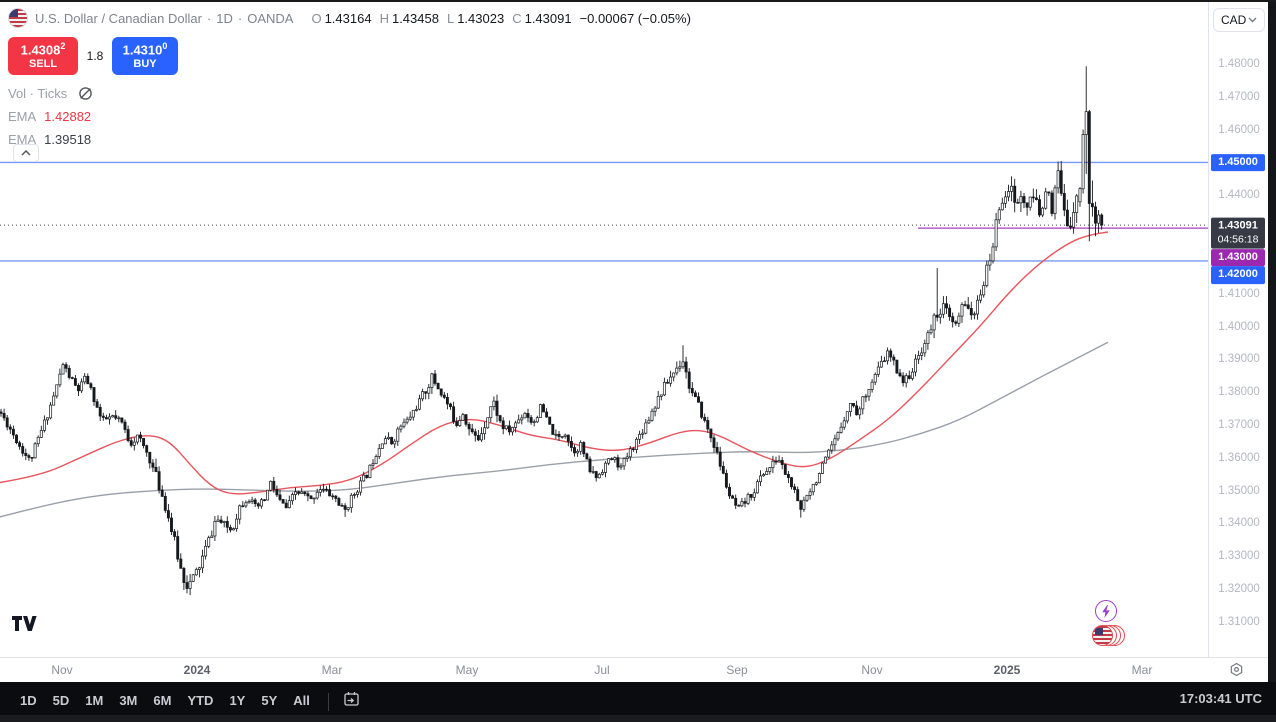 This screenshot has height=722, width=1276. What do you see at coordinates (316, 18) in the screenshot?
I see `open-label: O` at bounding box center [316, 18].